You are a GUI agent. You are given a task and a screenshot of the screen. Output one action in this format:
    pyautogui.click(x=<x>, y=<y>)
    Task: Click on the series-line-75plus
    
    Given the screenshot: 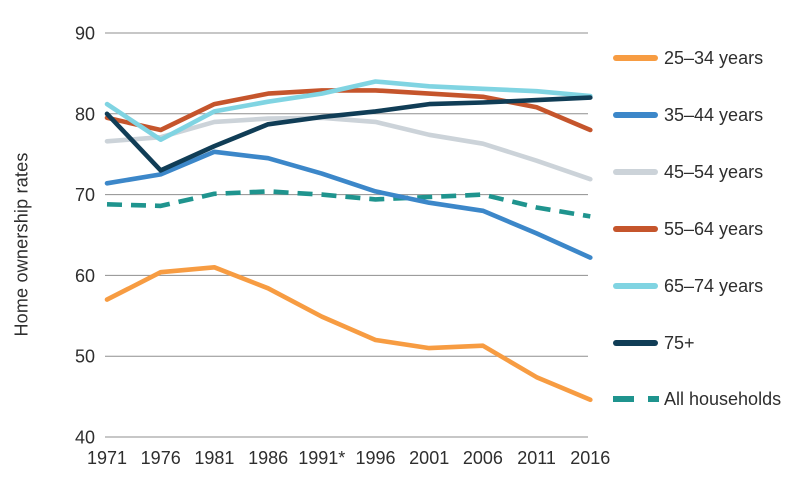 What is the action you would take?
    pyautogui.click(x=348, y=134)
    